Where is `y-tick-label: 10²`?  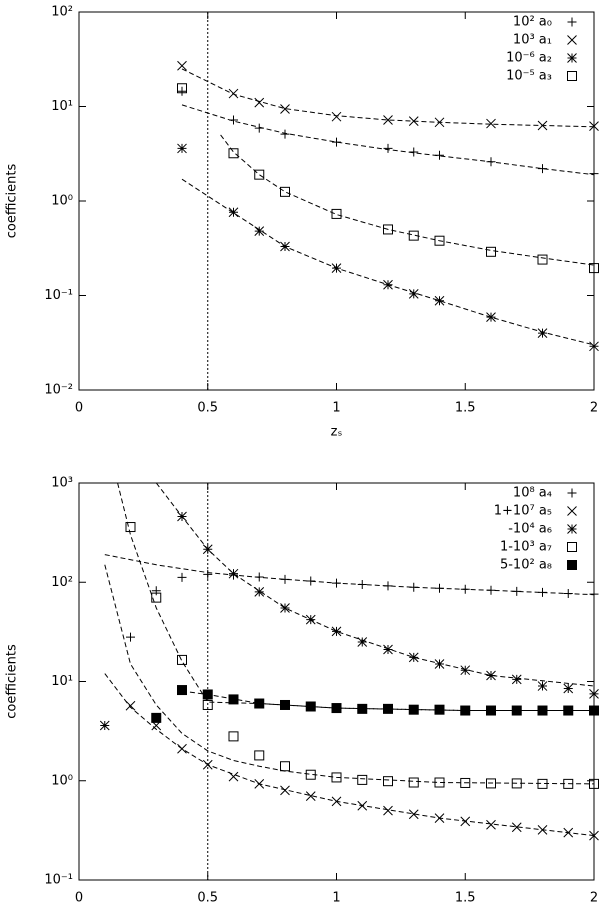
y-tick-label: 10² is located at coordinates (62, 12).